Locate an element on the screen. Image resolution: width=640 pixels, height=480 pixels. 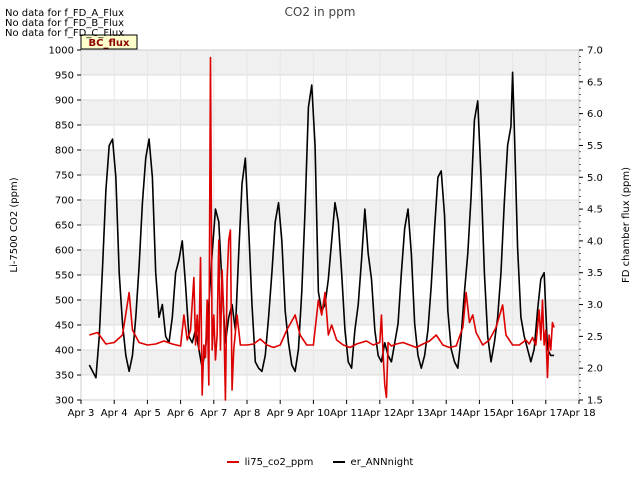
x-tick-label: Apr 13 is located at coordinates (412, 413).